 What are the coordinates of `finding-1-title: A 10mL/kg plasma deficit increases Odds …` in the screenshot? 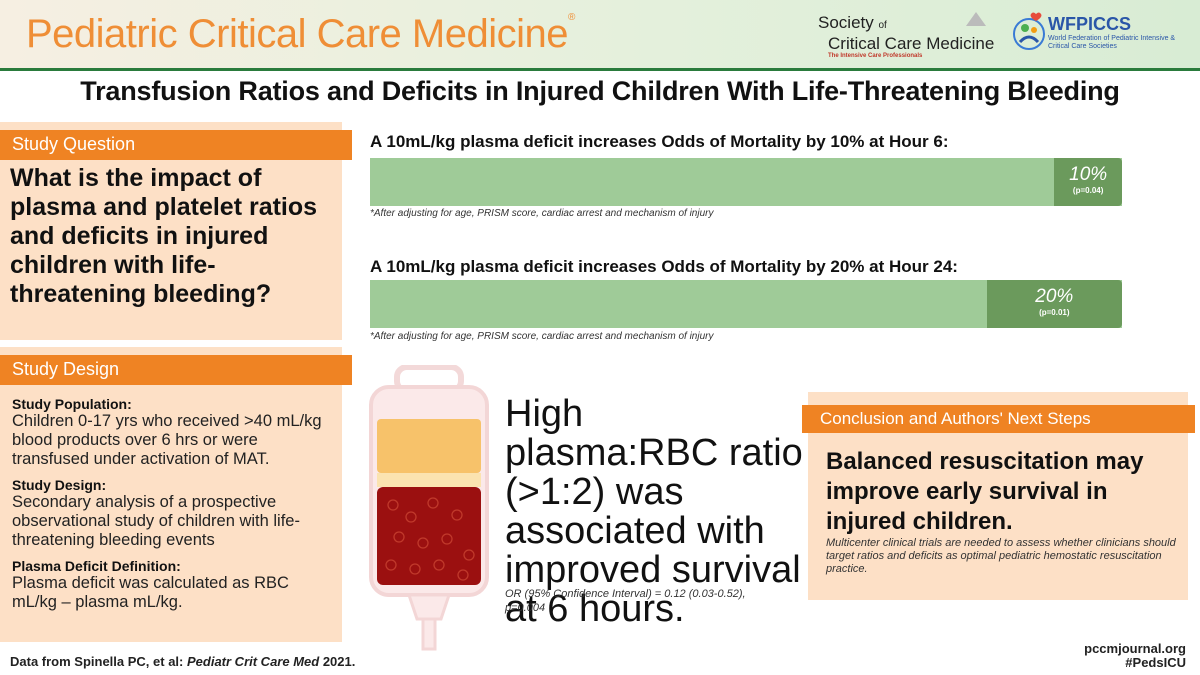 It's located at (659, 141).